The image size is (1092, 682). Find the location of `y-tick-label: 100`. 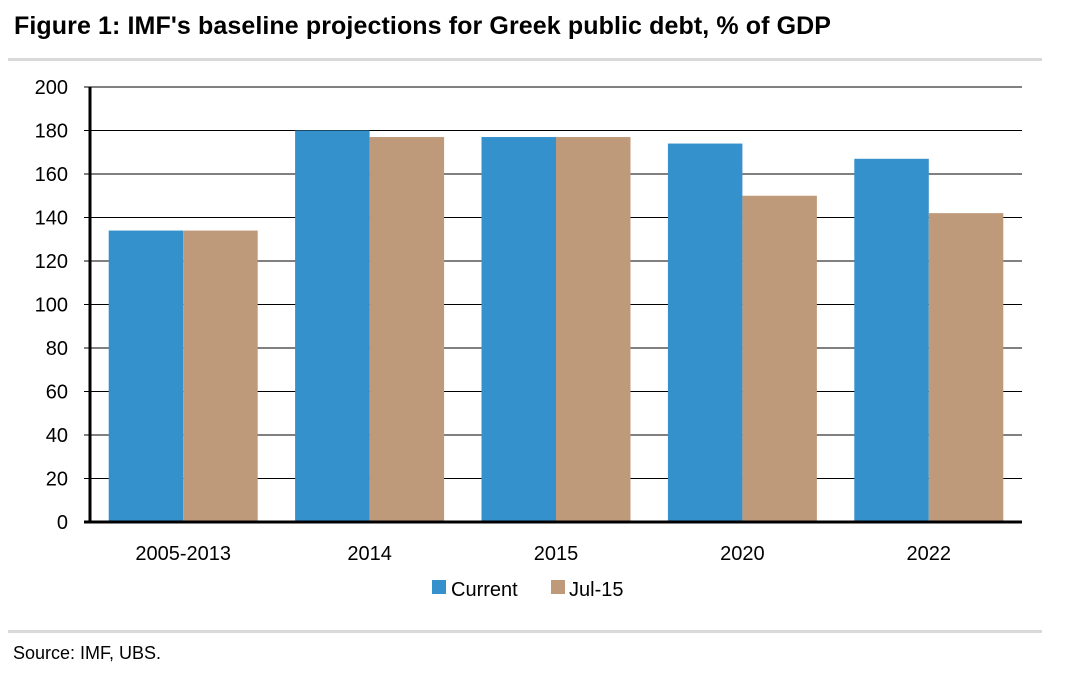

y-tick-label: 100 is located at coordinates (51, 306).